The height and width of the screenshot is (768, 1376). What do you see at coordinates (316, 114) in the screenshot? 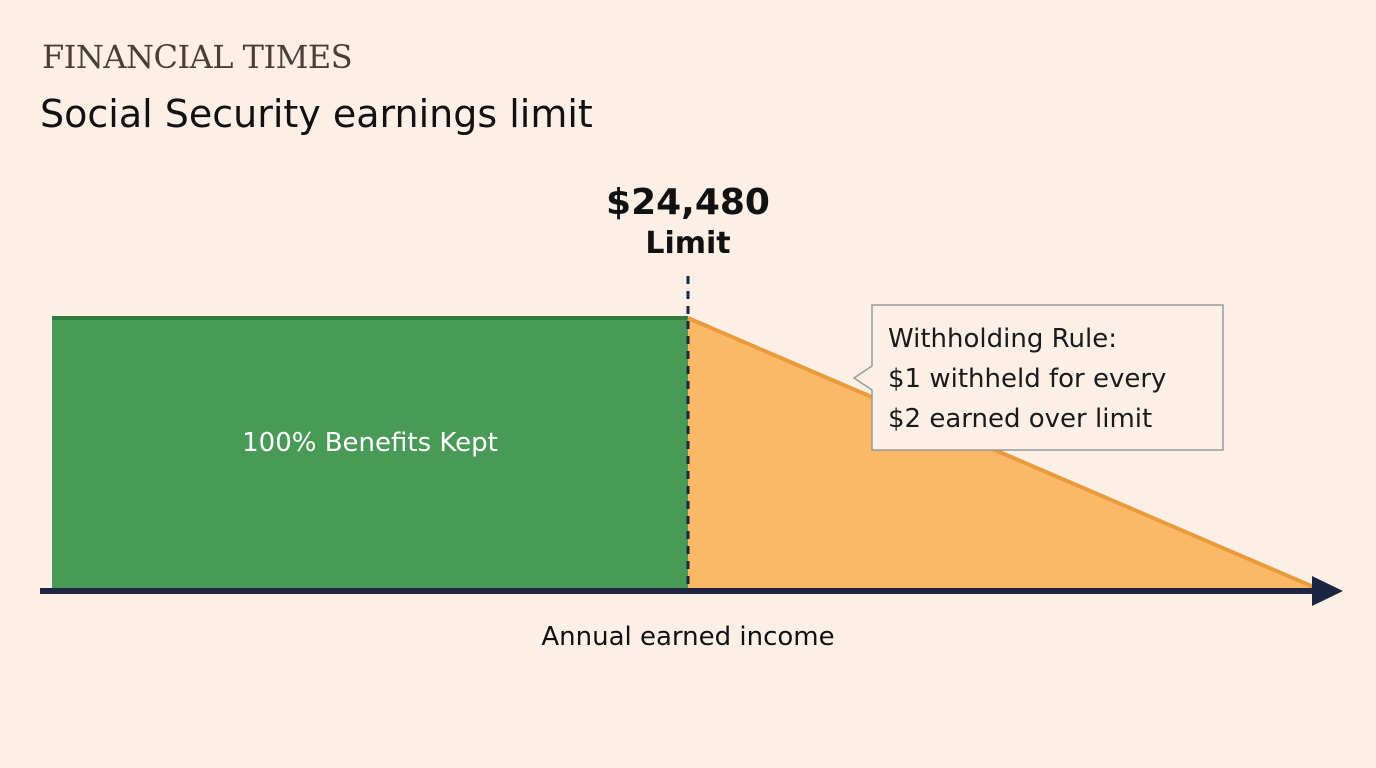
I see `page-title: Social Security earnings limit` at bounding box center [316, 114].